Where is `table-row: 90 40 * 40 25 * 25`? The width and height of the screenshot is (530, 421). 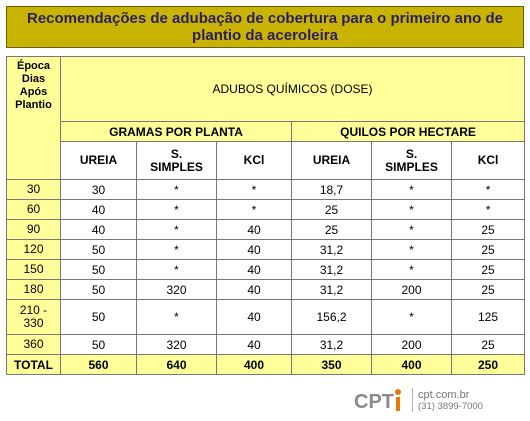 table-row: 90 40 * 40 25 * 25 is located at coordinates (266, 229).